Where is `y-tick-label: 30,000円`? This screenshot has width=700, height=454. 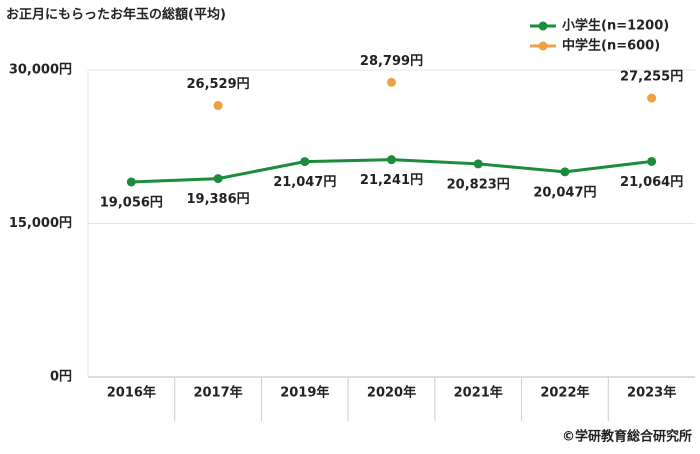 y-tick-label: 30,000円 is located at coordinates (40, 70).